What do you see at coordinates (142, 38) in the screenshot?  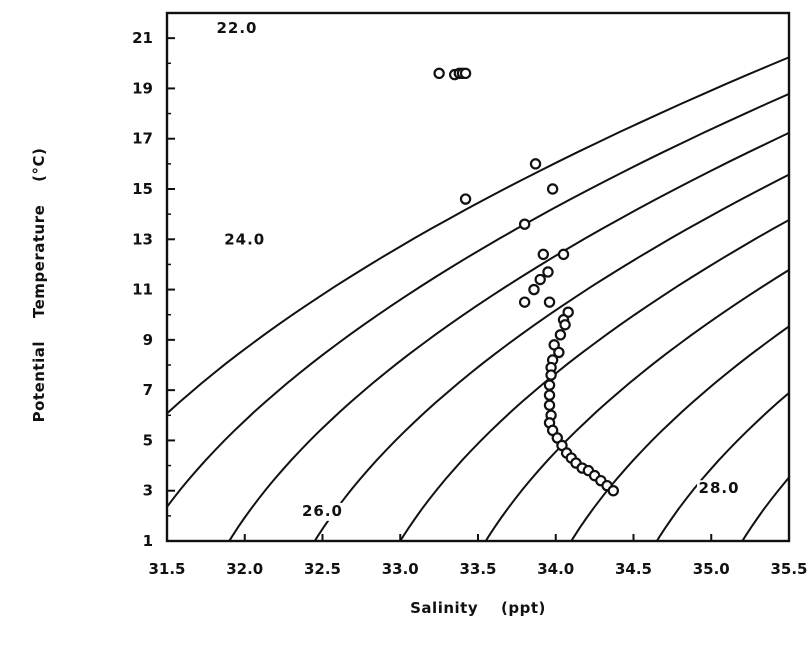 I see `y-tick-label: 21` at bounding box center [142, 38].